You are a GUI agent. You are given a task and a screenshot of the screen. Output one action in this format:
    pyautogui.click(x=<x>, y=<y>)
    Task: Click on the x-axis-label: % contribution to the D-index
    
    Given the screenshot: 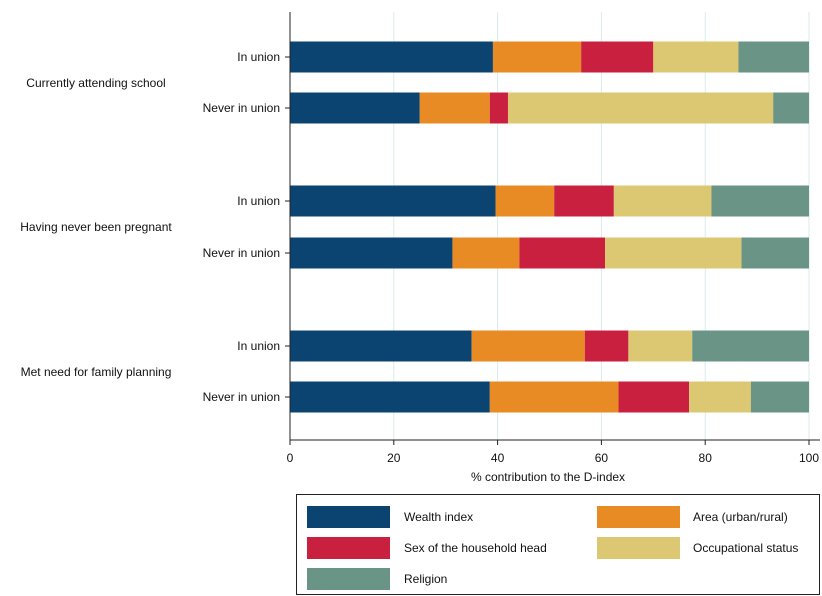 What is the action you would take?
    pyautogui.click(x=548, y=477)
    